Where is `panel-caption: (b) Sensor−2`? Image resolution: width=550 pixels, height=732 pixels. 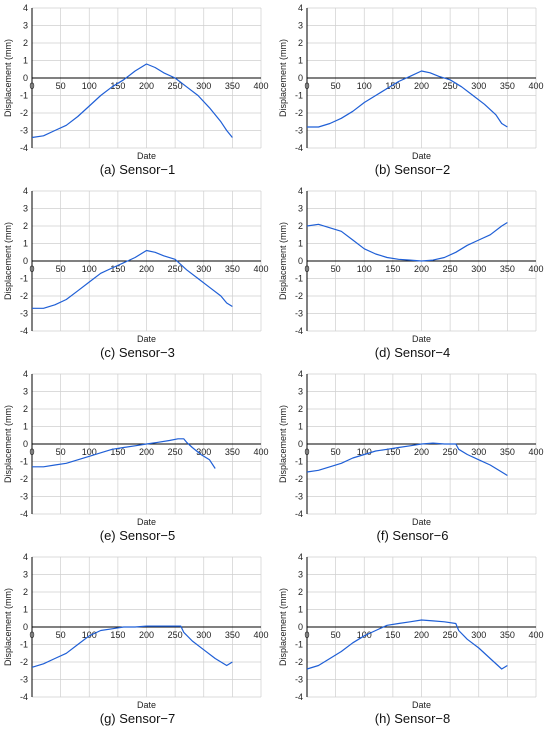 panel-caption: (b) Sensor−2 is located at coordinates (412, 169).